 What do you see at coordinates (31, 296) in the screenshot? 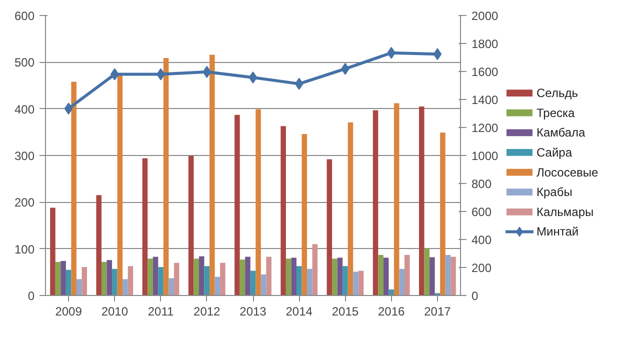
I see `y-tick-label: 0` at bounding box center [31, 296].